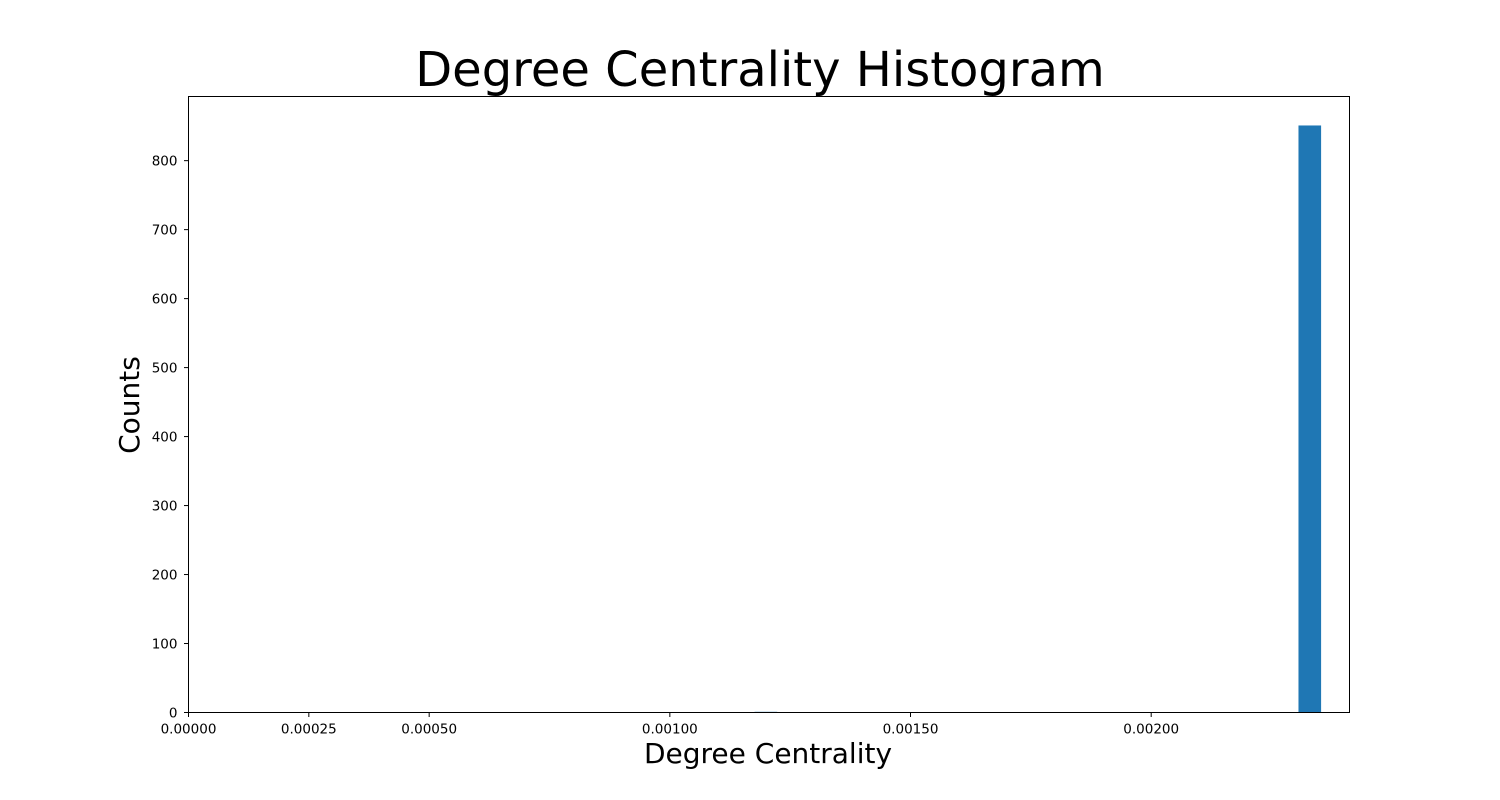  What do you see at coordinates (165, 438) in the screenshot?
I see `y-tick-label: 400` at bounding box center [165, 438].